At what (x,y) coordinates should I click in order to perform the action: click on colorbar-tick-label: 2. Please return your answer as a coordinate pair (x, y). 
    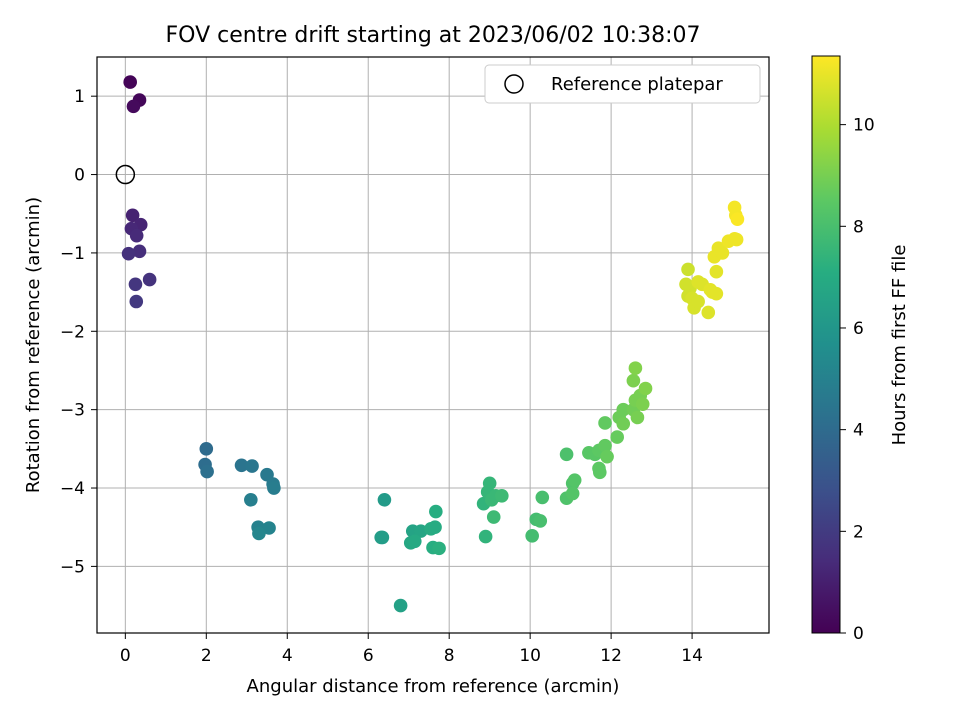
    Looking at the image, I should click on (858, 532).